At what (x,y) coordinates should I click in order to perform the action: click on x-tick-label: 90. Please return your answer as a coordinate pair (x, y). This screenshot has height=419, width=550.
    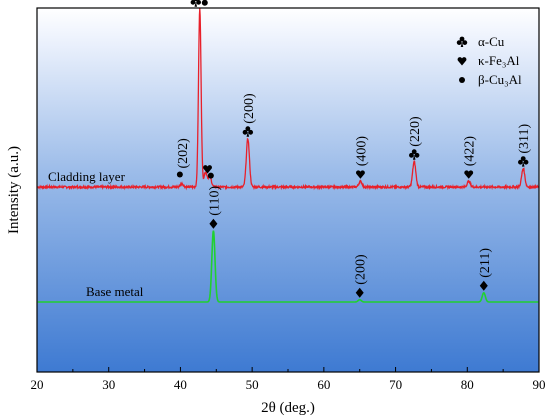
    Looking at the image, I should click on (539, 384).